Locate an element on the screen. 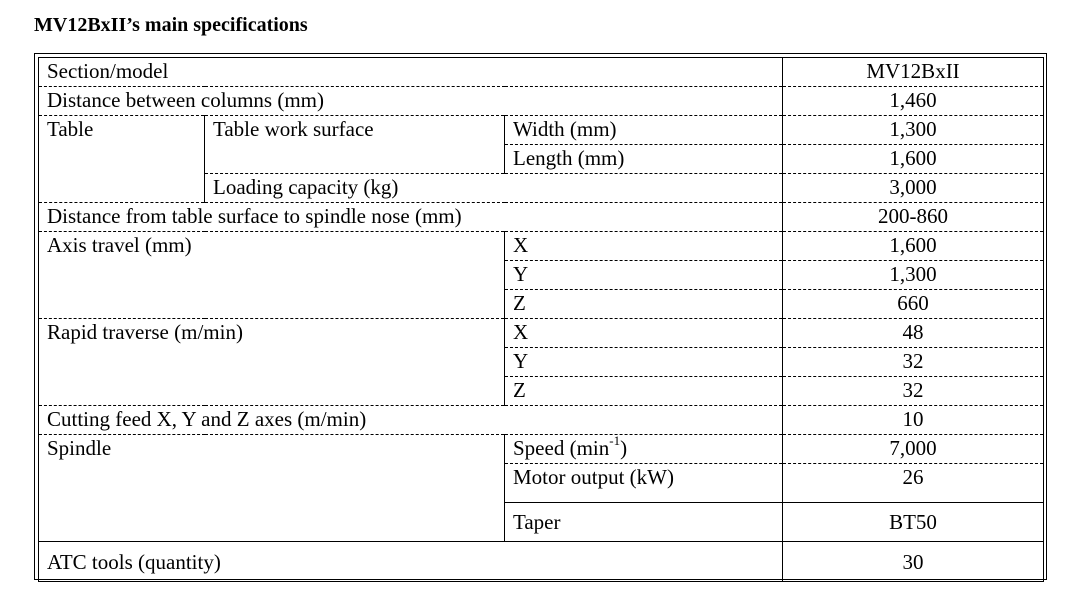 This screenshot has width=1084, height=595. table-row: Taper BT50 is located at coordinates (542, 522).